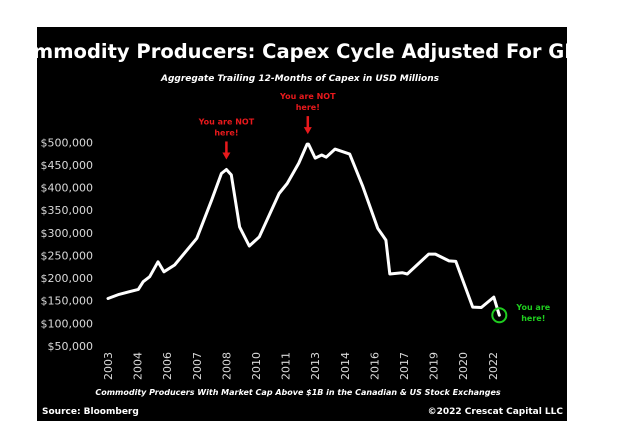 This screenshot has width=641, height=442. Describe the element at coordinates (67, 188) in the screenshot. I see `y-tick-label: $400,000` at that location.